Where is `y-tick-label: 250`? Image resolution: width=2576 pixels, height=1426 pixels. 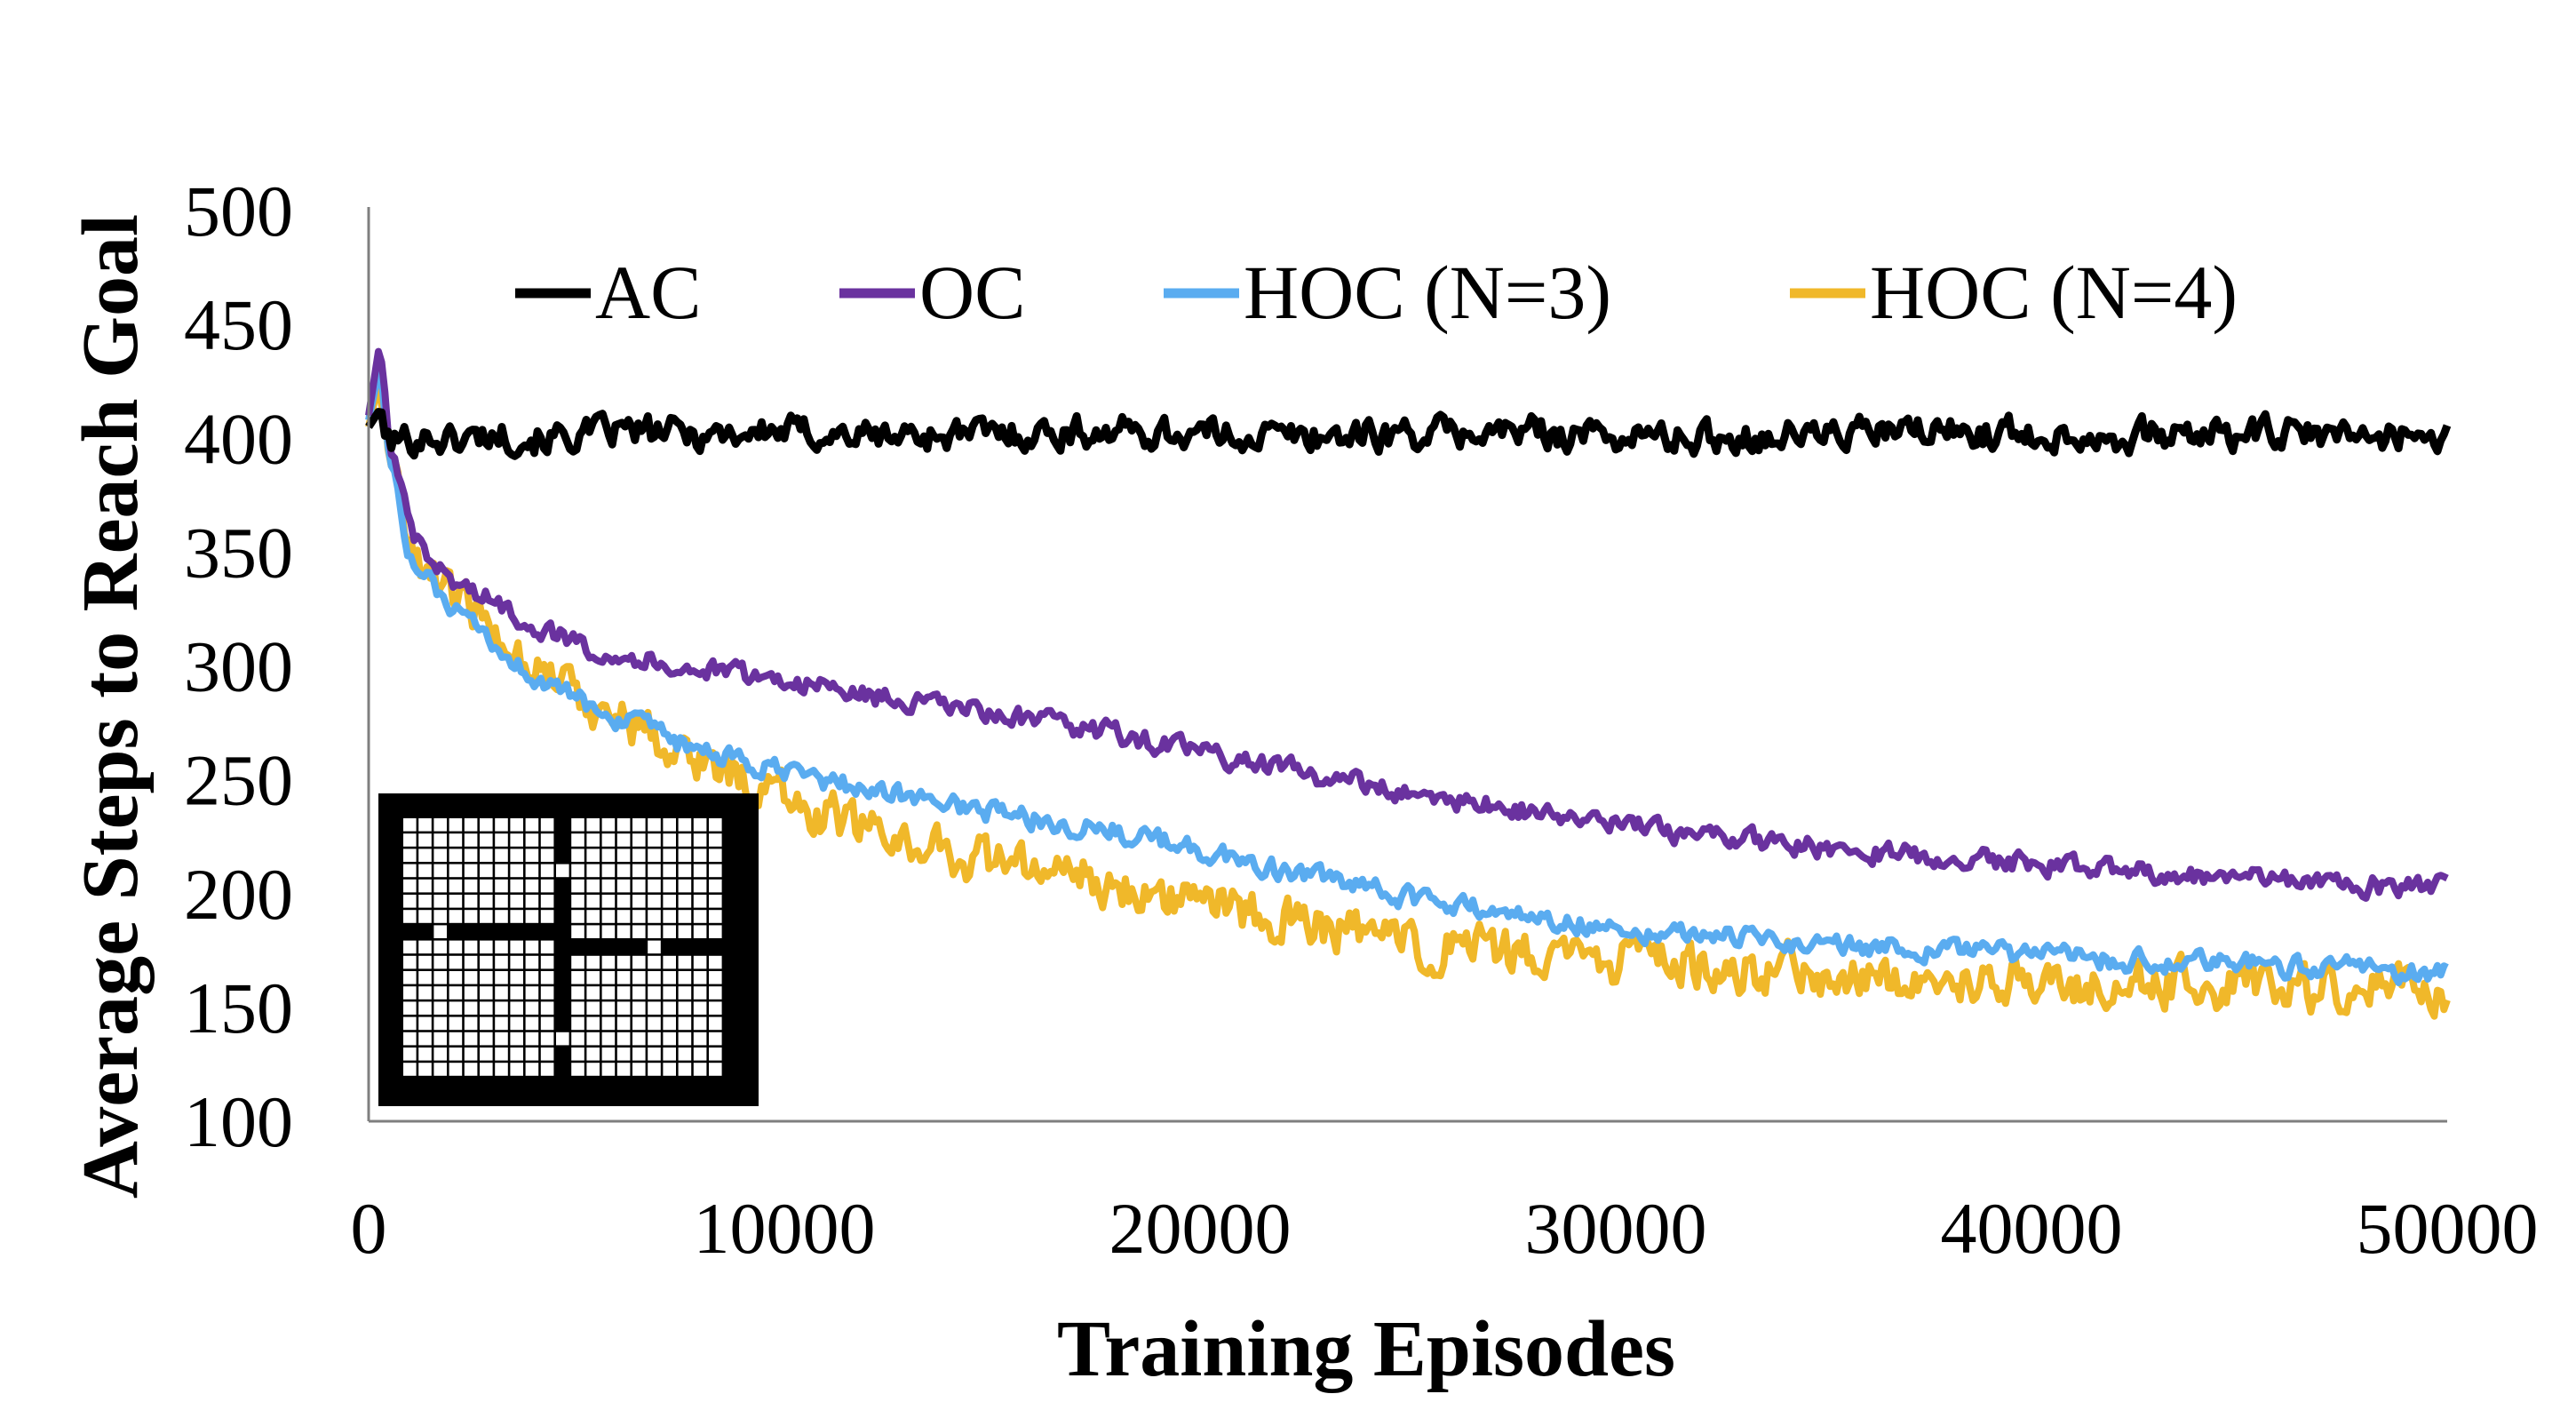 y-tick-label: 250 is located at coordinates (238, 780).